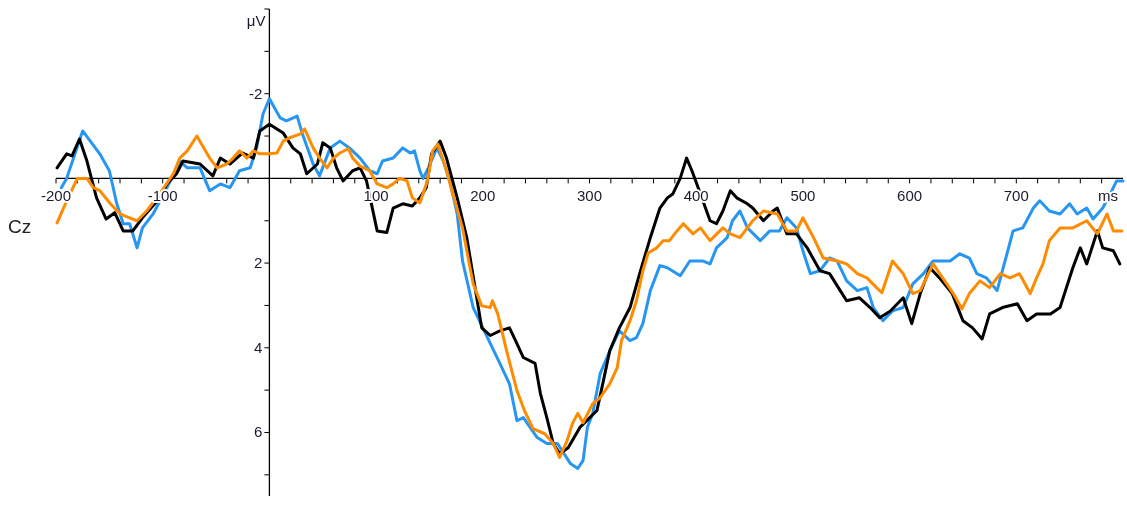  What do you see at coordinates (1016, 196) in the screenshot?
I see `x-tick-label: 700` at bounding box center [1016, 196].